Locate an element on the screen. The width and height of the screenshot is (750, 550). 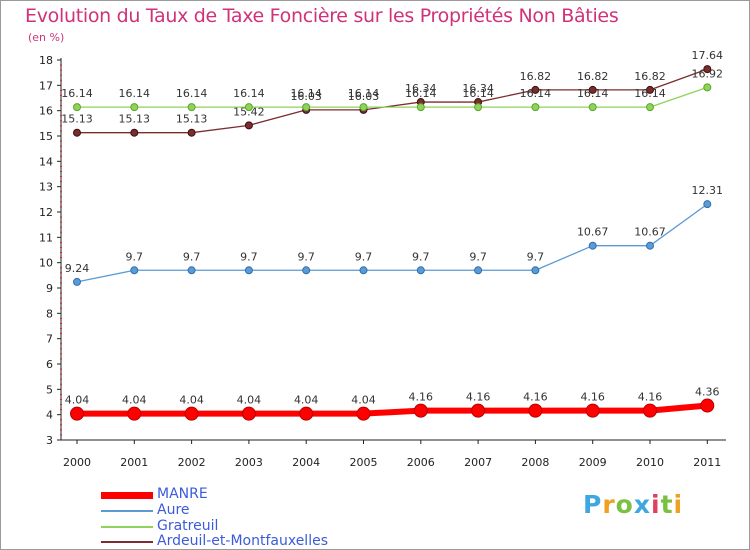
y-tick-label: 11 is located at coordinates (46, 237).